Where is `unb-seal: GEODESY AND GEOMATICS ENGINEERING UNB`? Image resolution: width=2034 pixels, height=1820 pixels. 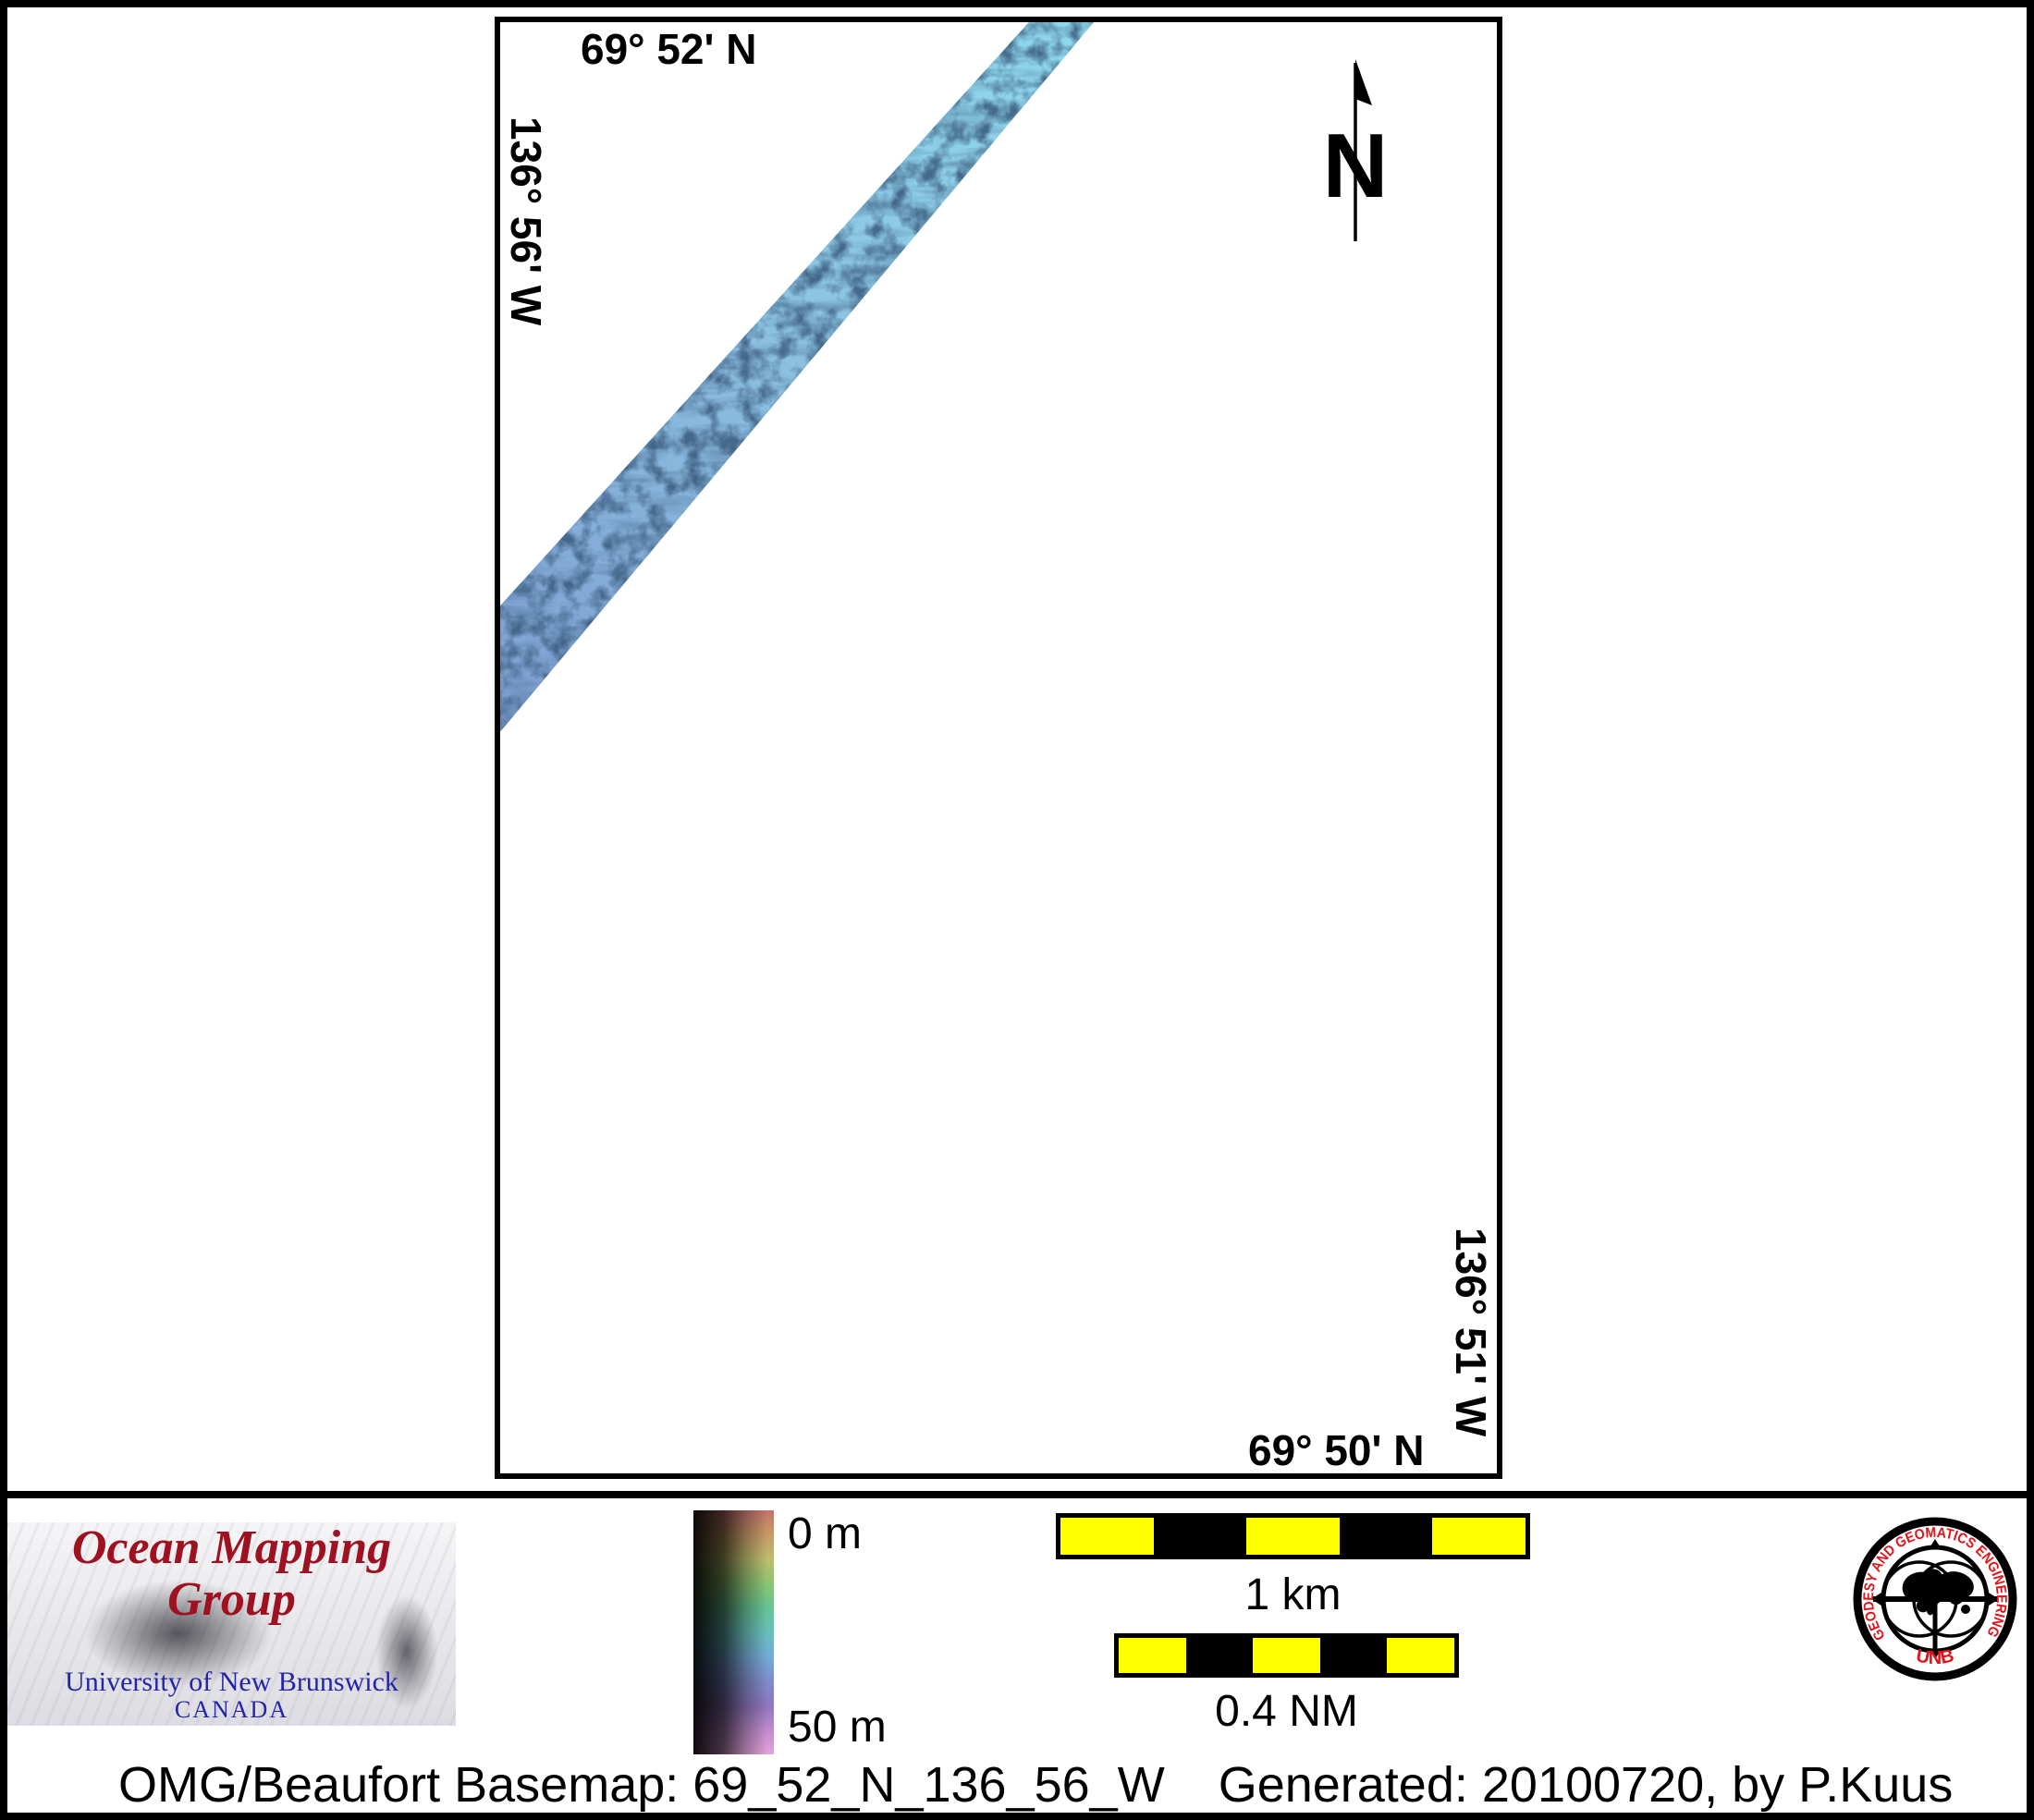
unb-seal: GEODESY AND GEOMATICS ENGINEERING UNB is located at coordinates (1935, 1599).